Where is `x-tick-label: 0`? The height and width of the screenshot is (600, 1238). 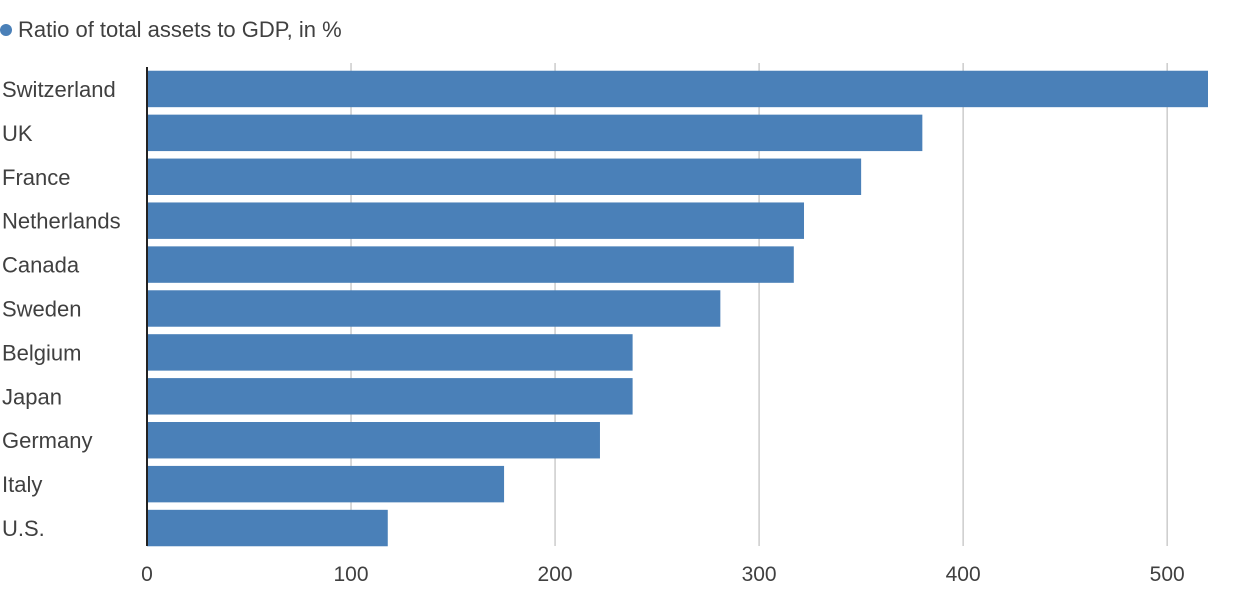 x-tick-label: 0 is located at coordinates (147, 574).